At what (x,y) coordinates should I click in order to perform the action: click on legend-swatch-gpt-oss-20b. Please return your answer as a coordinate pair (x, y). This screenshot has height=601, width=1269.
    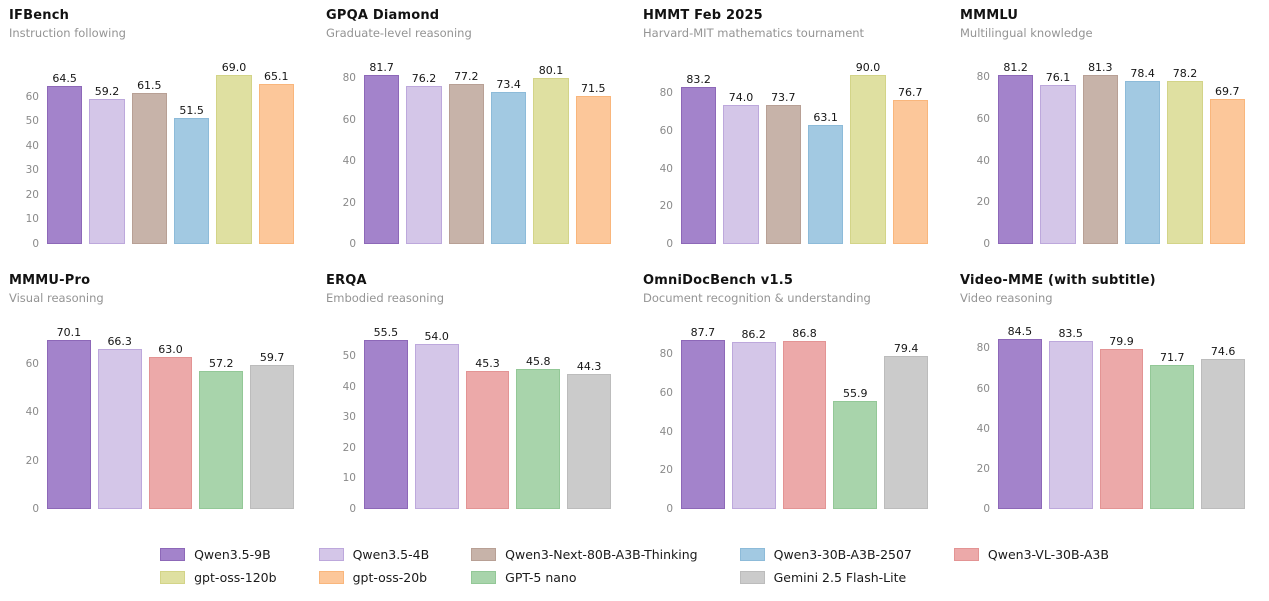
    Looking at the image, I should click on (331, 577).